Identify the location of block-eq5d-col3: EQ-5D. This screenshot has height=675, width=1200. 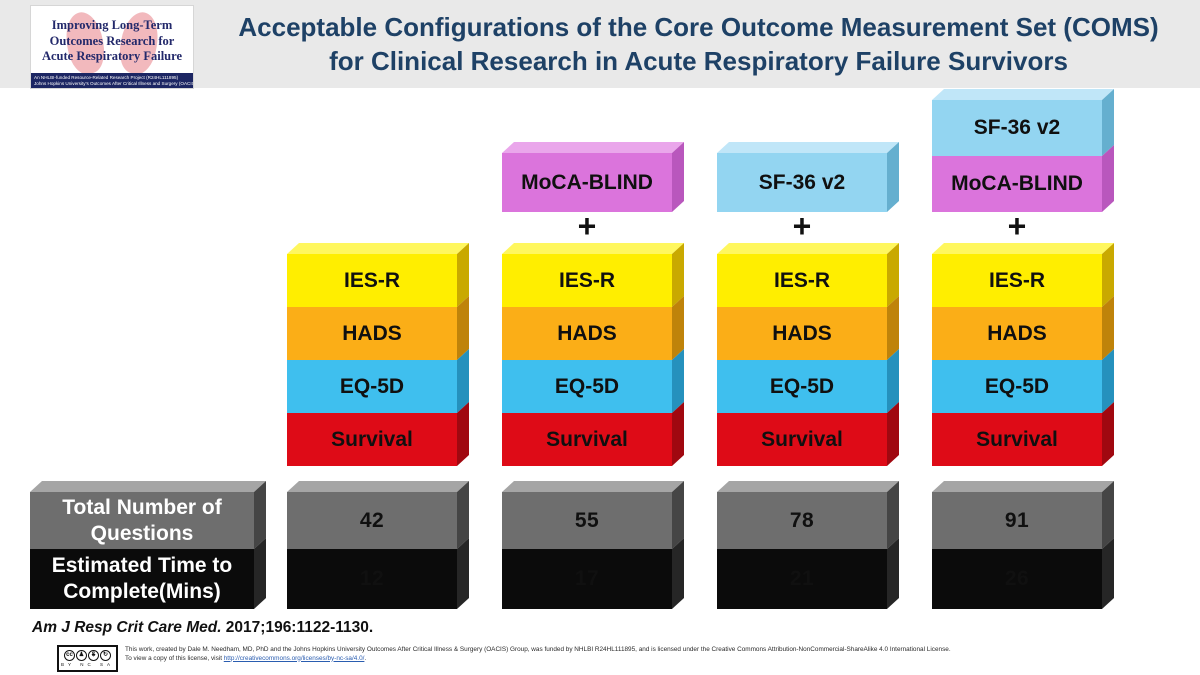
(808, 381).